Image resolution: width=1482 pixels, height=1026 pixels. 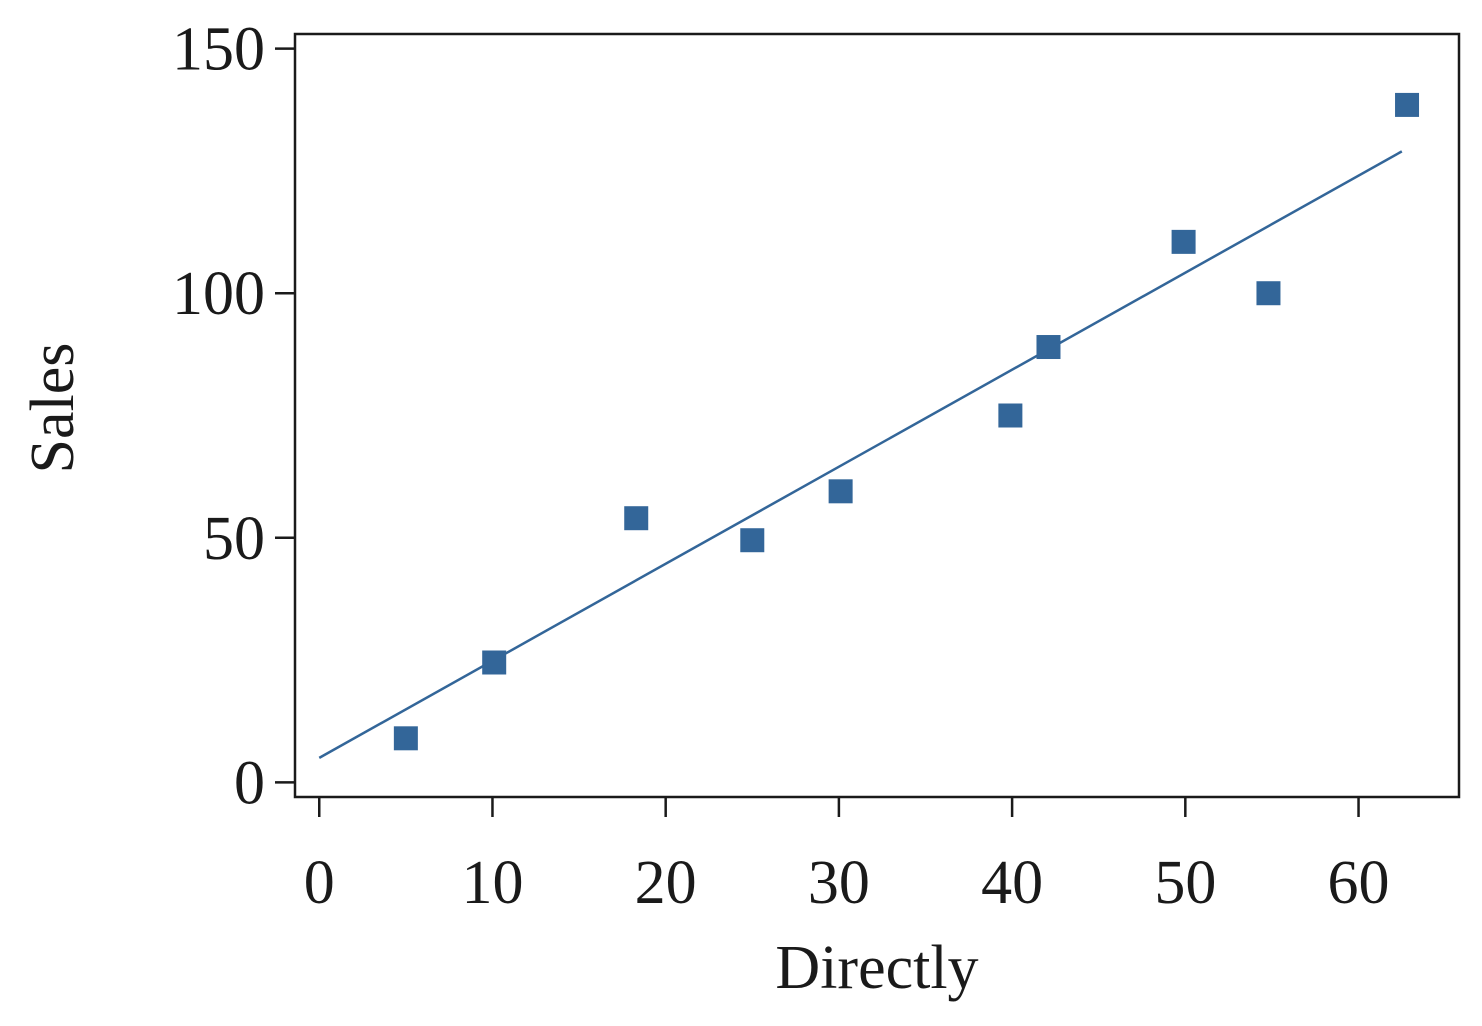 What do you see at coordinates (1185, 883) in the screenshot?
I see `x-tick-label: 50` at bounding box center [1185, 883].